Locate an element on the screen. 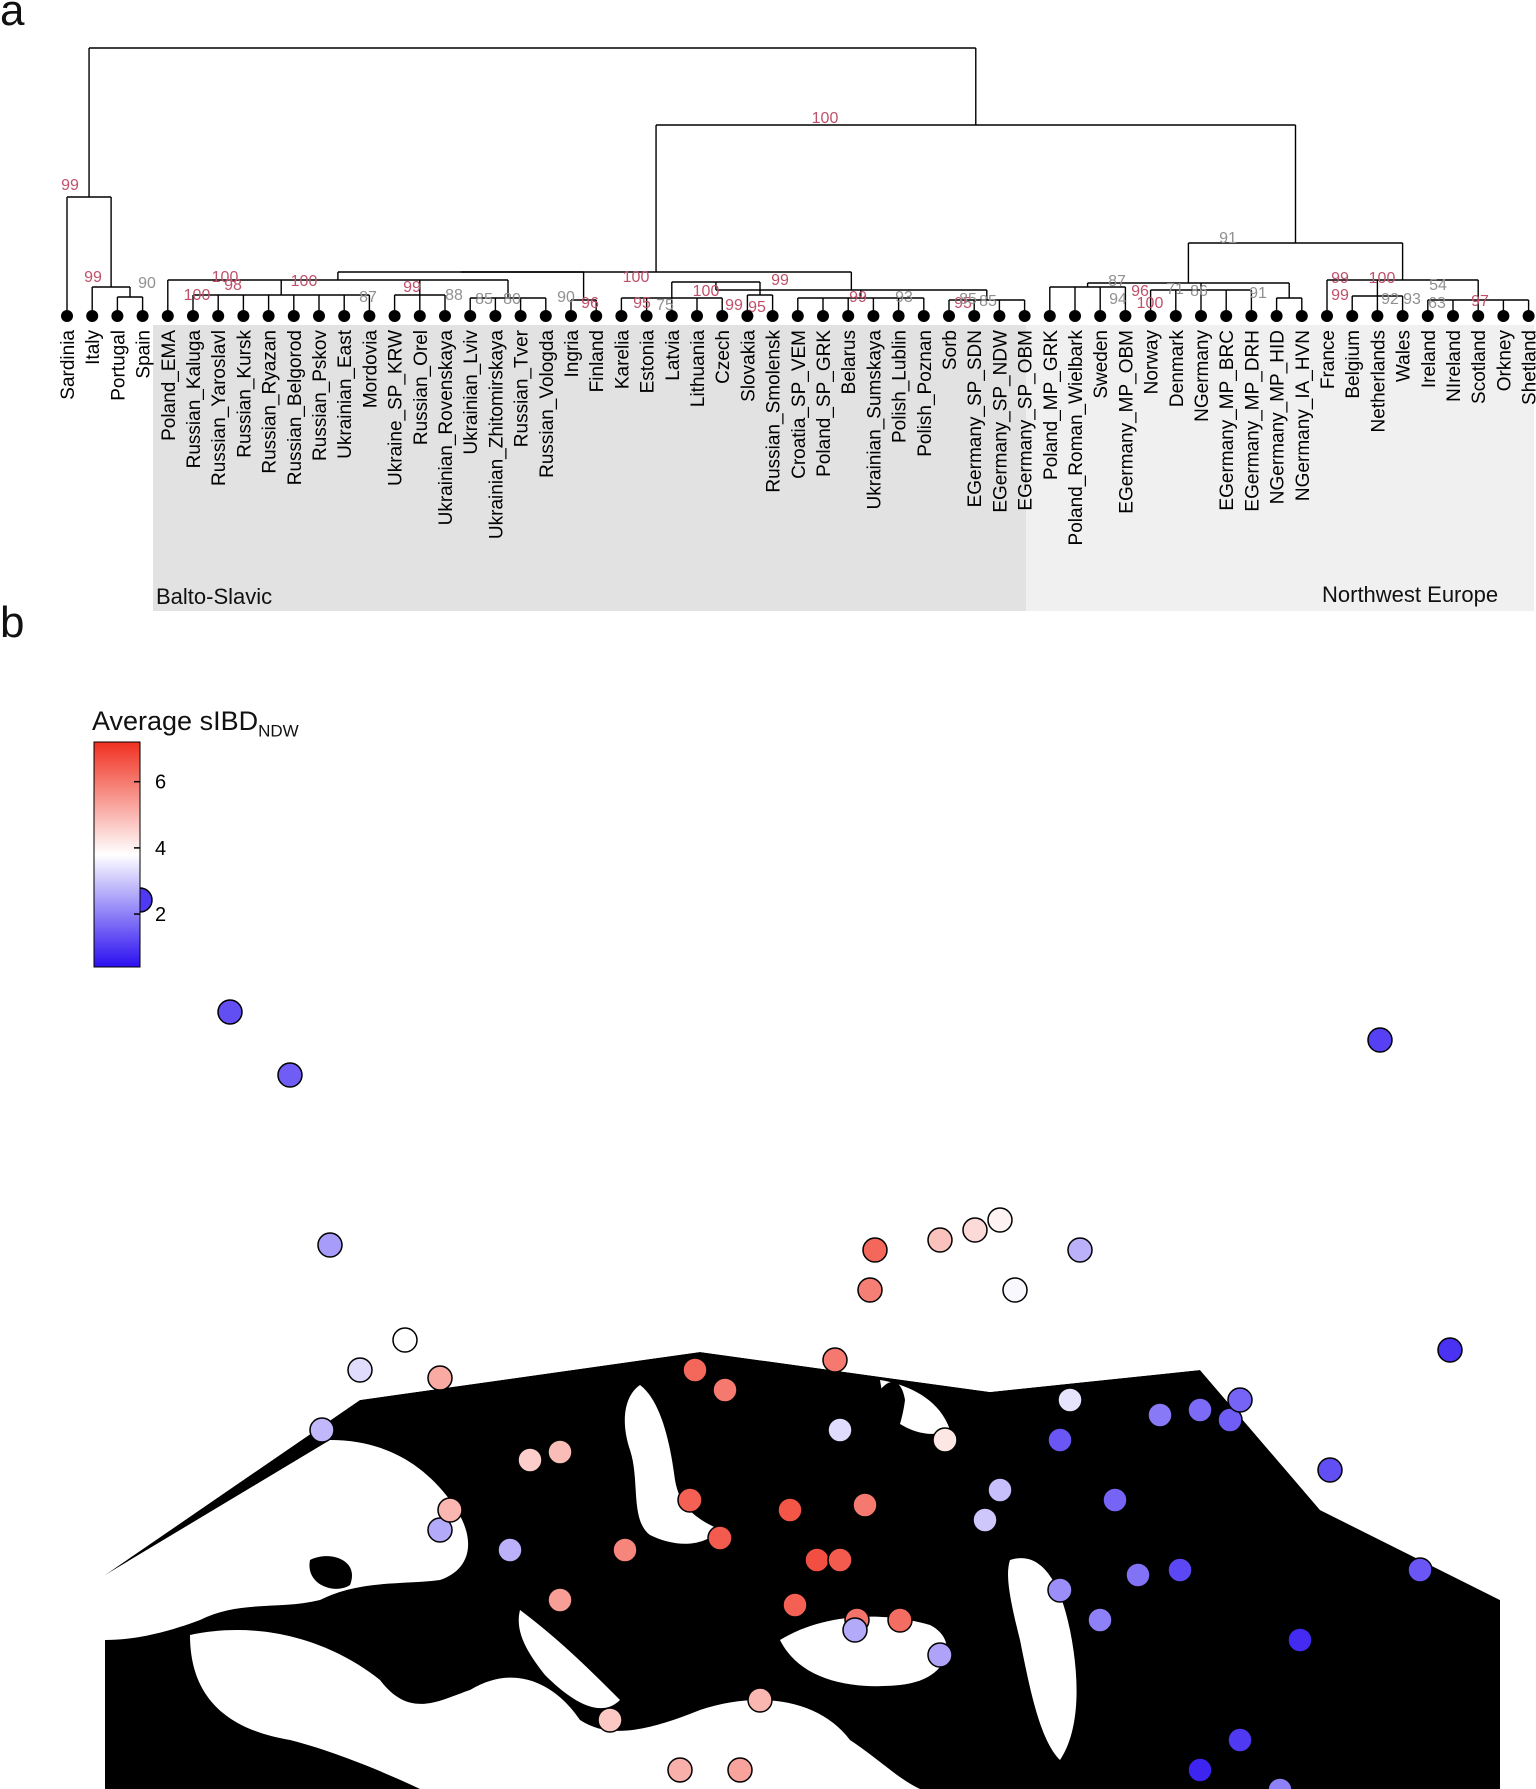  leaf-label: Russian_Ryazan is located at coordinates (270, 402).